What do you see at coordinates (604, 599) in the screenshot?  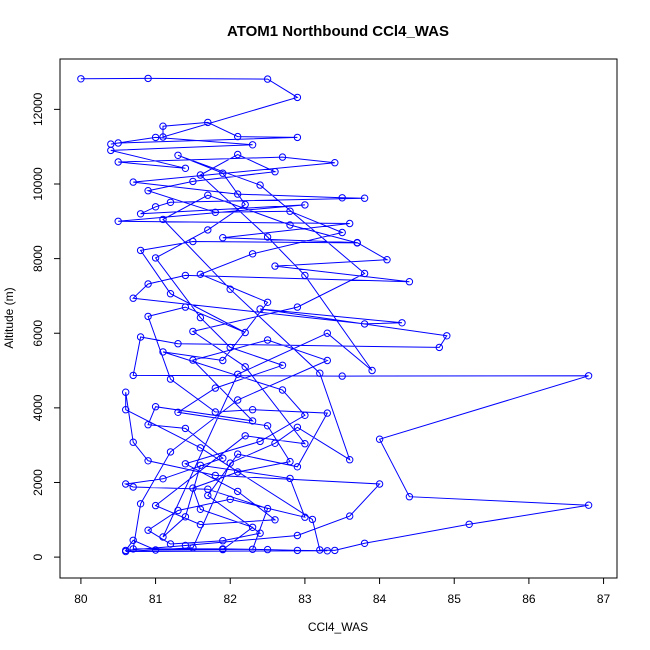 I see `x-tick-label: 87` at bounding box center [604, 599].